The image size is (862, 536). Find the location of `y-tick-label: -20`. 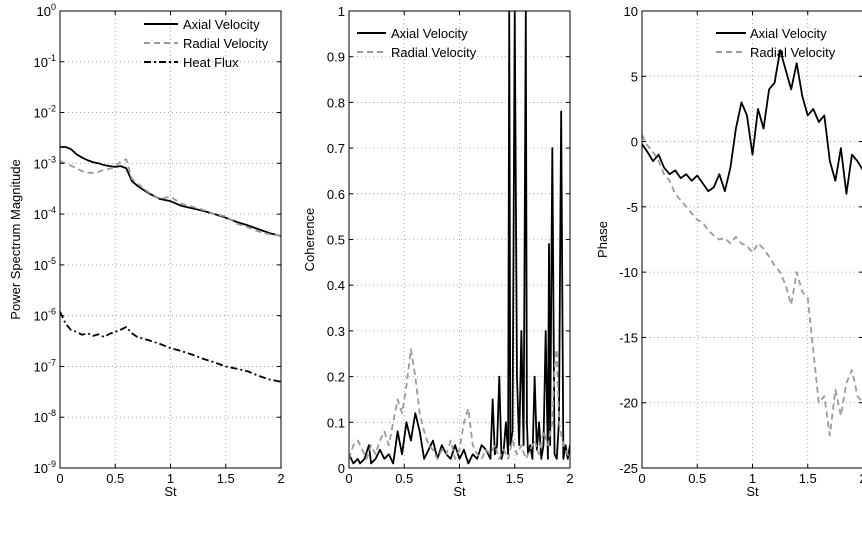

y-tick-label: -20 is located at coordinates (628, 403).